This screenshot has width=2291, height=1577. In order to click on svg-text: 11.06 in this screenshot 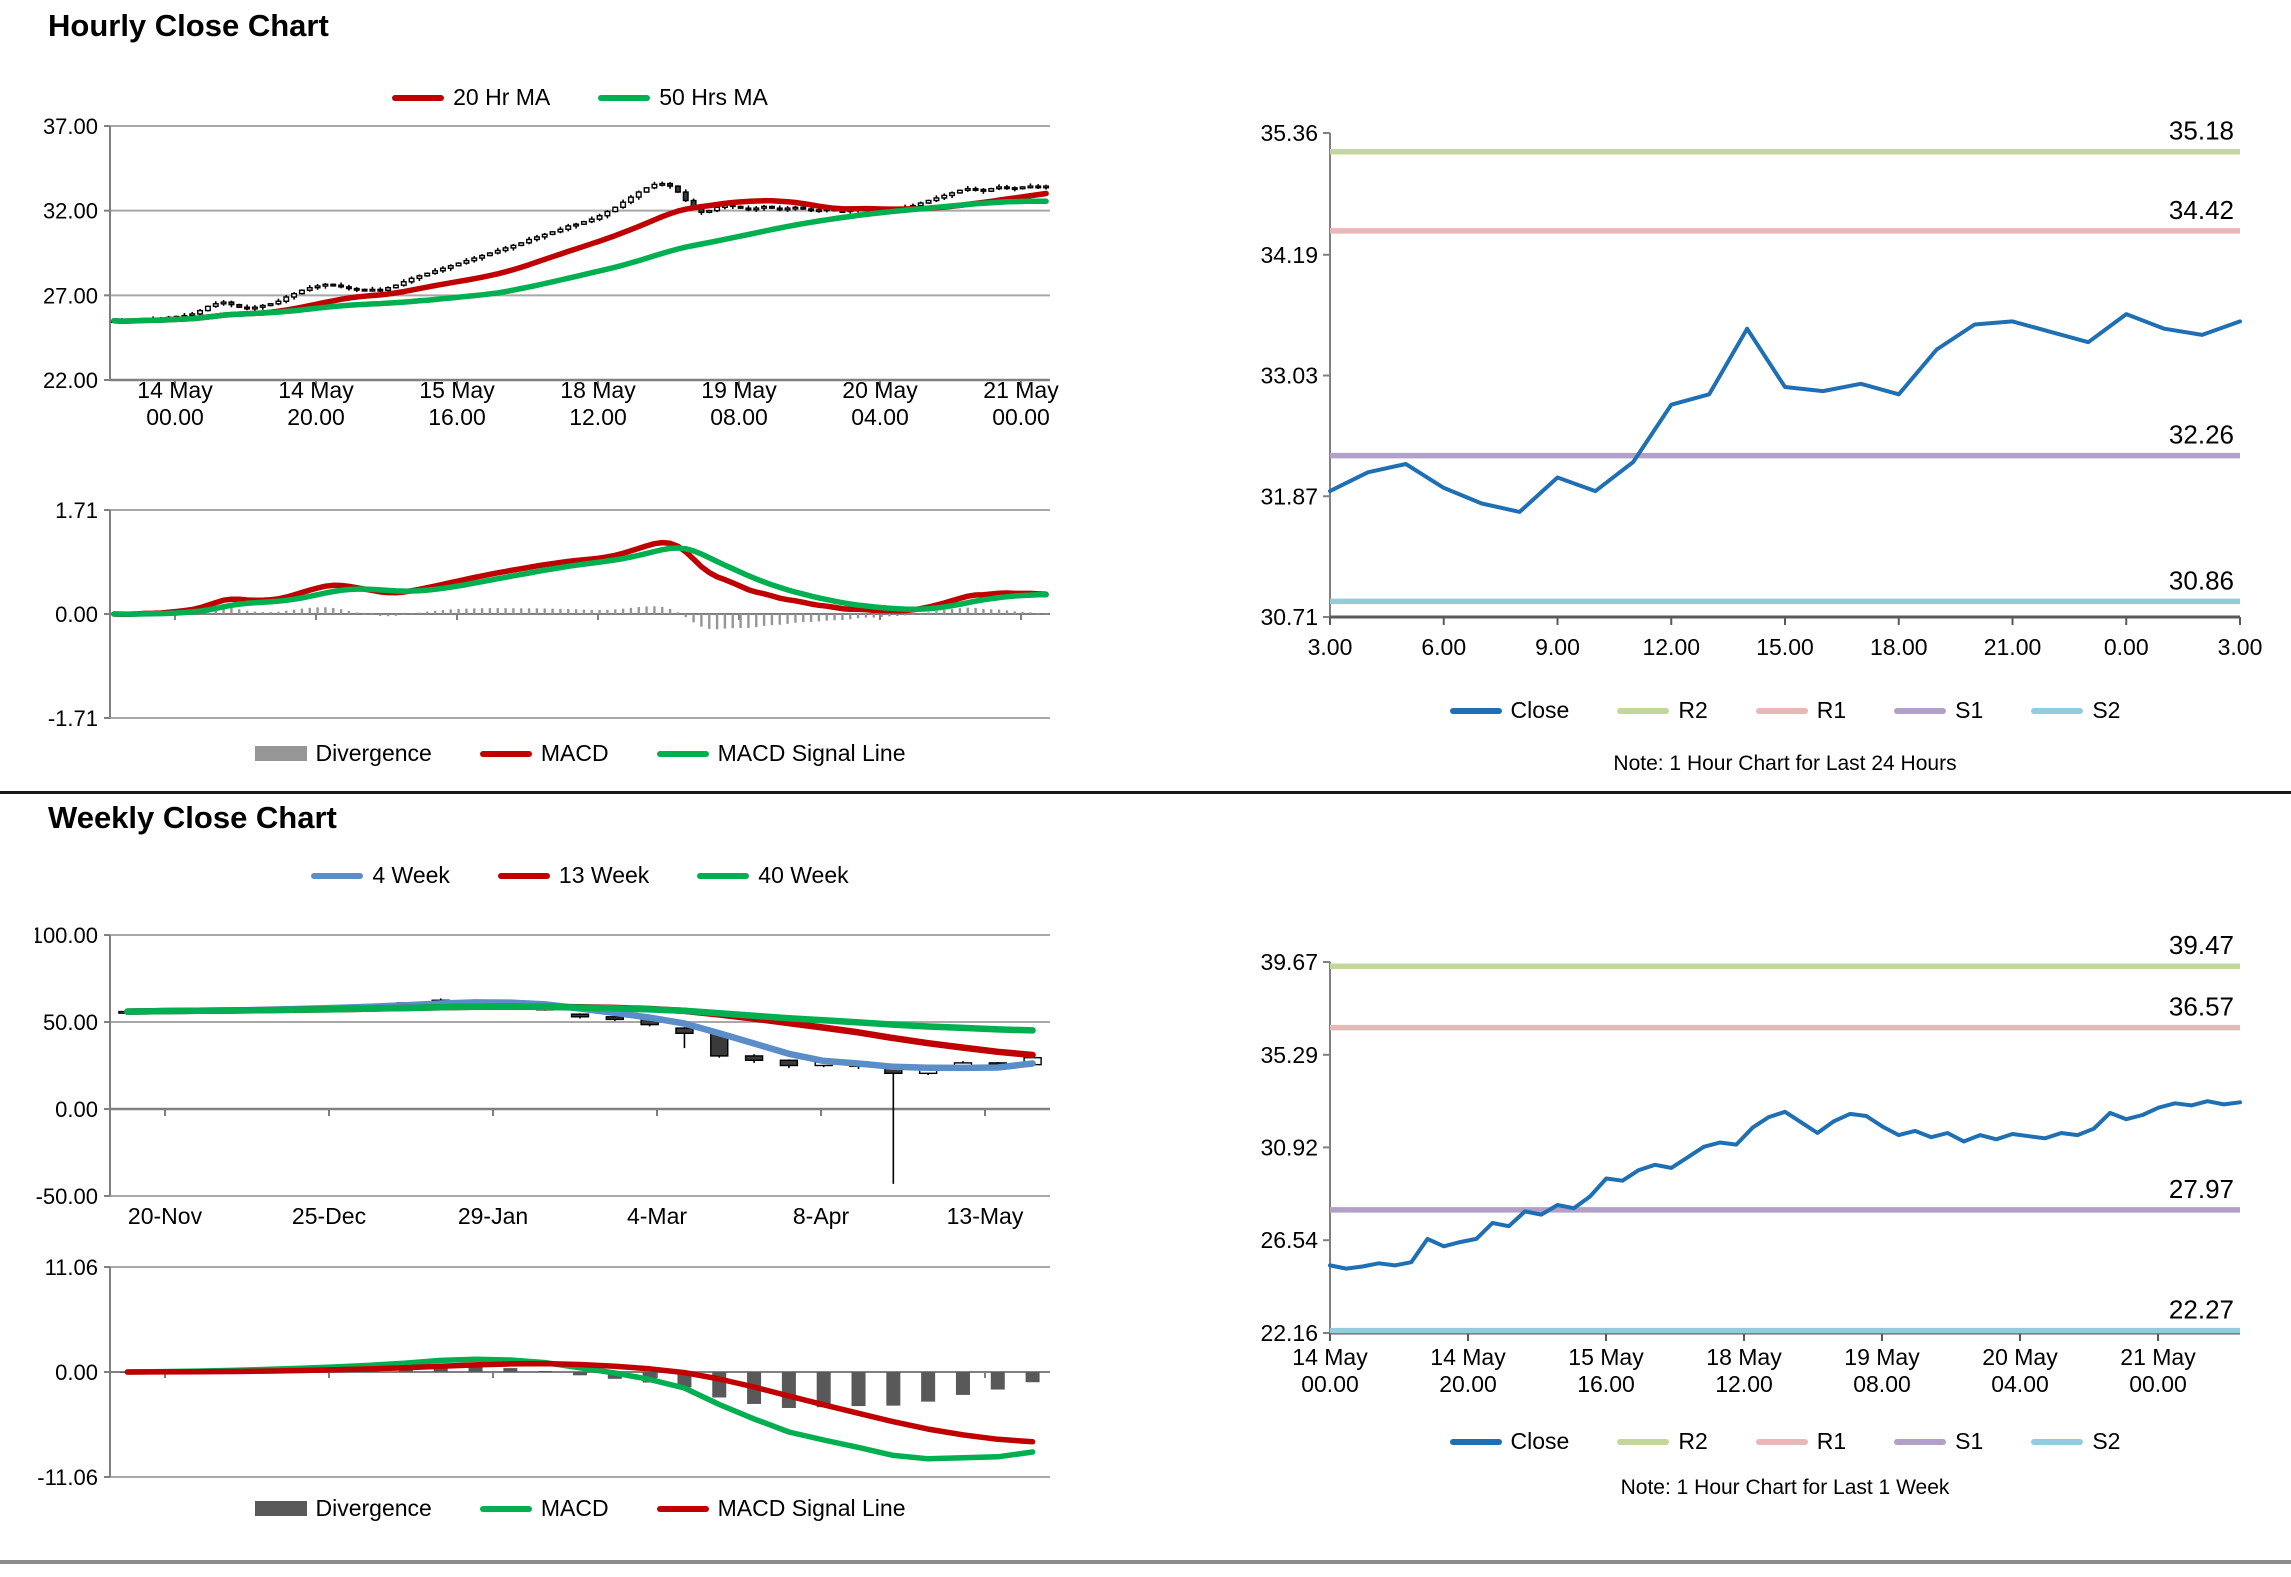, I will do `click(71, 1267)`.